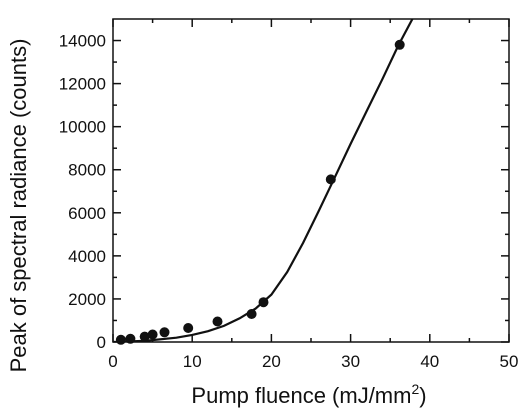  Describe the element at coordinates (429, 361) in the screenshot. I see `x-tick-label: 40` at that location.